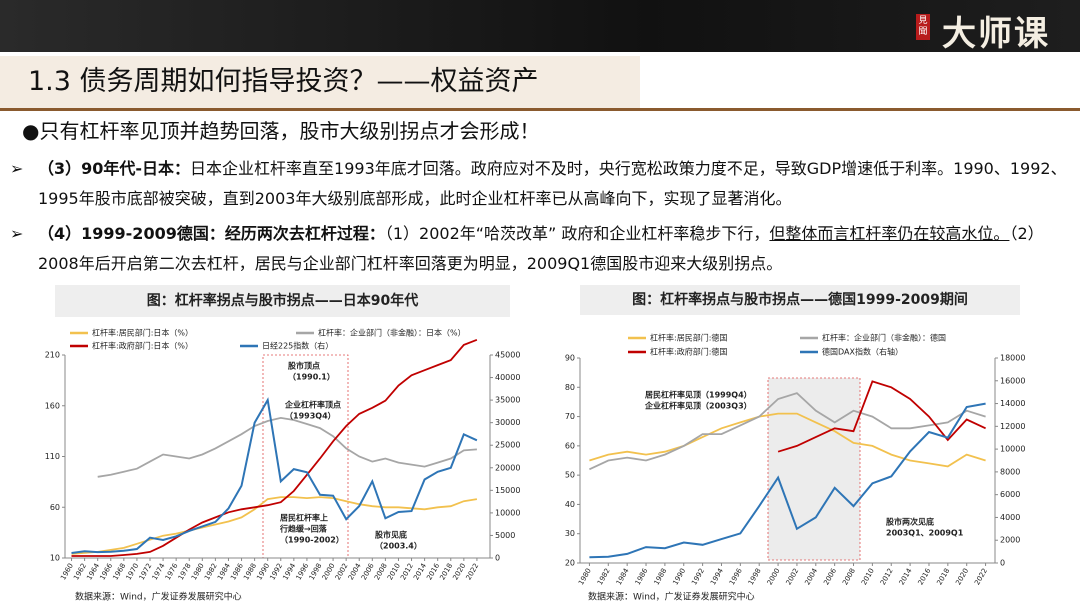 This screenshot has width=1080, height=608. What do you see at coordinates (698, 395) in the screenshot?
I see `annotation: 居民杠杆率见顶（1999Q4）` at bounding box center [698, 395].